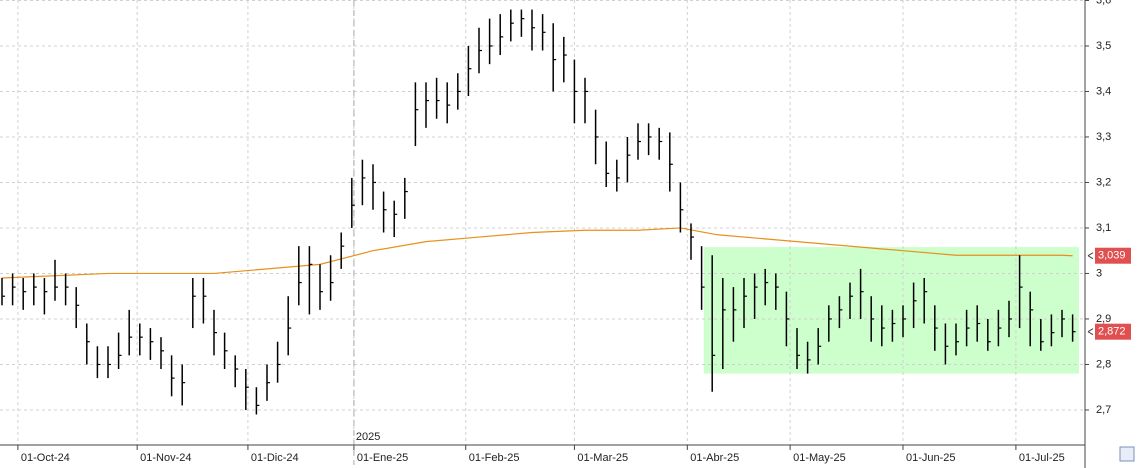  I want to click on x-tick-label: 01-Mar-25, so click(602, 458).